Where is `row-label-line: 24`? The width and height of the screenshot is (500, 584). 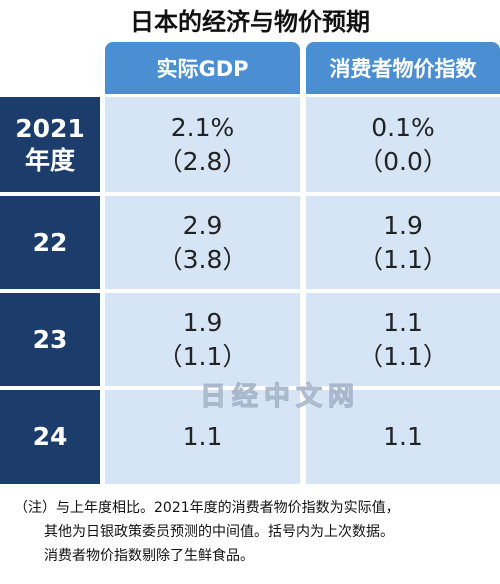
row-label-line: 24 is located at coordinates (50, 437).